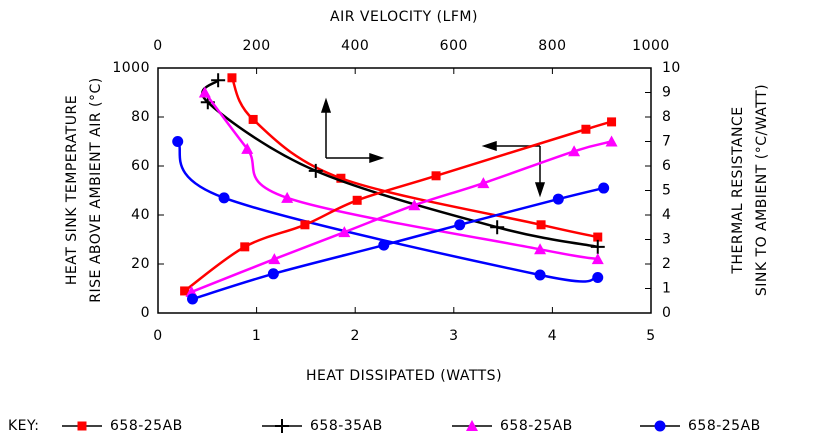  What do you see at coordinates (354, 336) in the screenshot?
I see `x-tick-label: 2` at bounding box center [354, 336].